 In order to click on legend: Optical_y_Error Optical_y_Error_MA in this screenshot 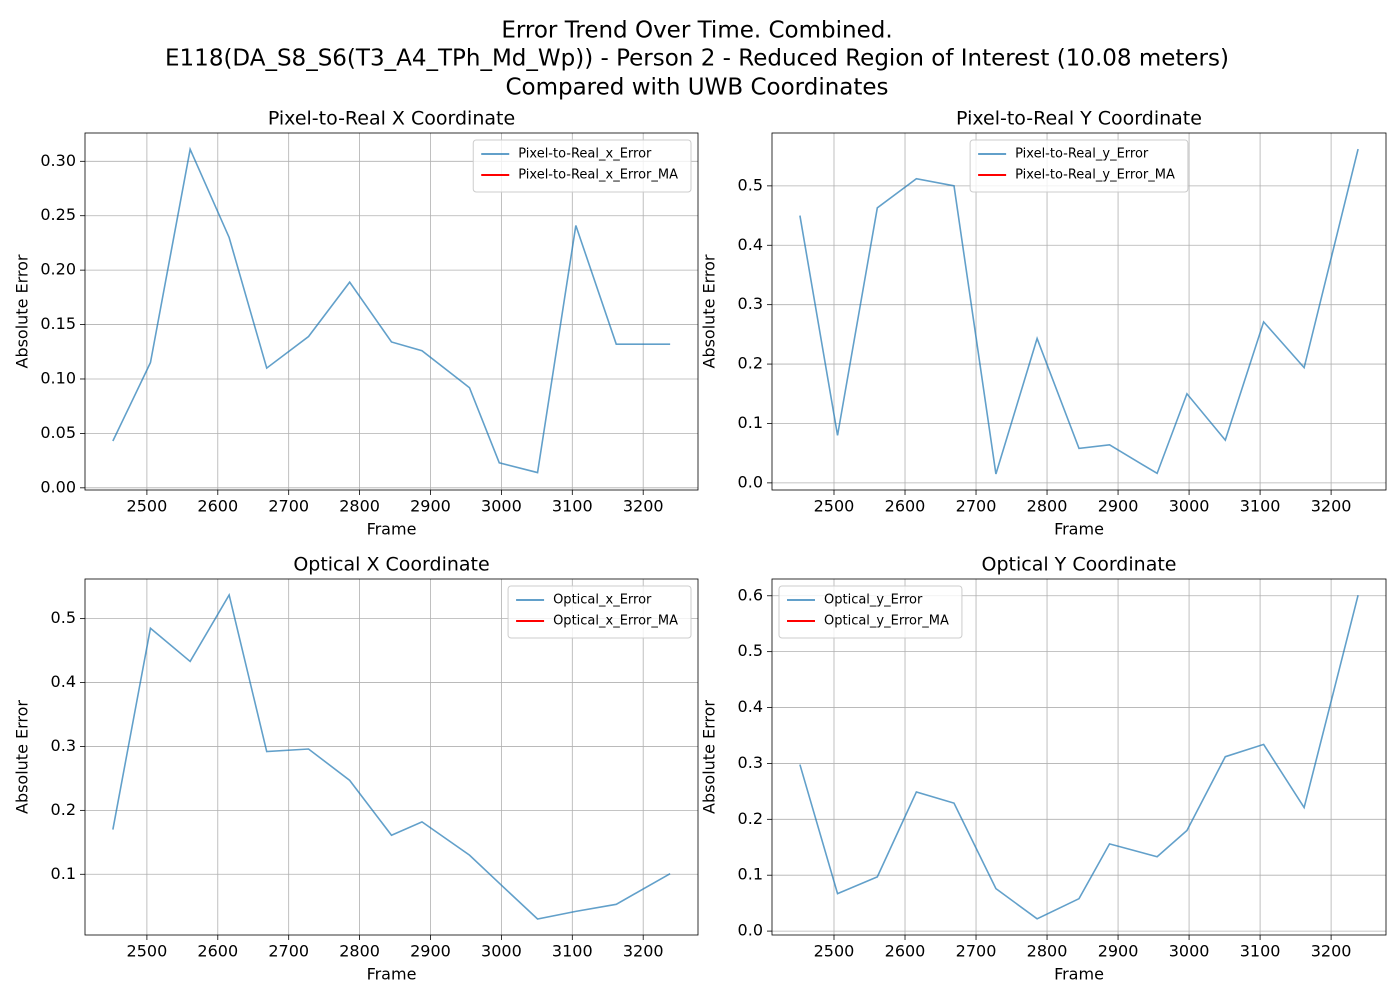, I will do `click(870, 612)`.